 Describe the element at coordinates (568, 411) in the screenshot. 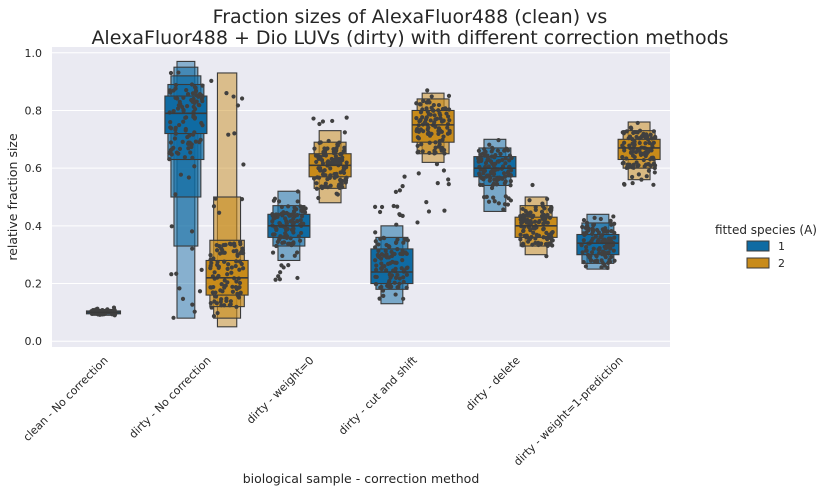

I see `x-tick-label: dirty - weight=1-prediction` at that location.